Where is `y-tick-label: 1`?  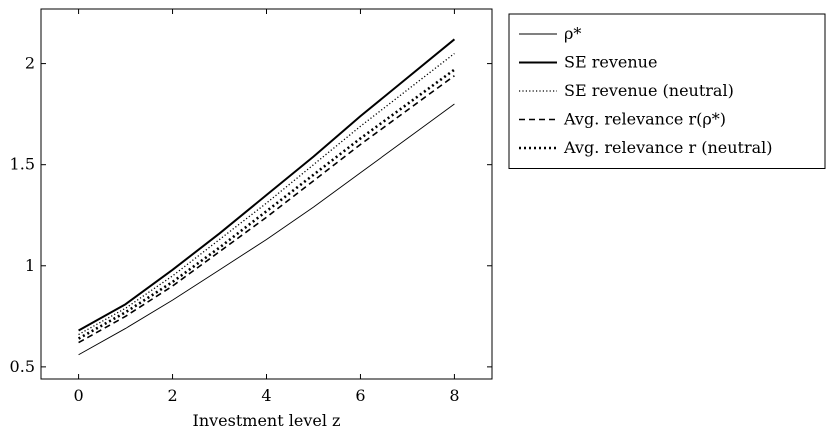
y-tick-label: 1 is located at coordinates (30, 265).